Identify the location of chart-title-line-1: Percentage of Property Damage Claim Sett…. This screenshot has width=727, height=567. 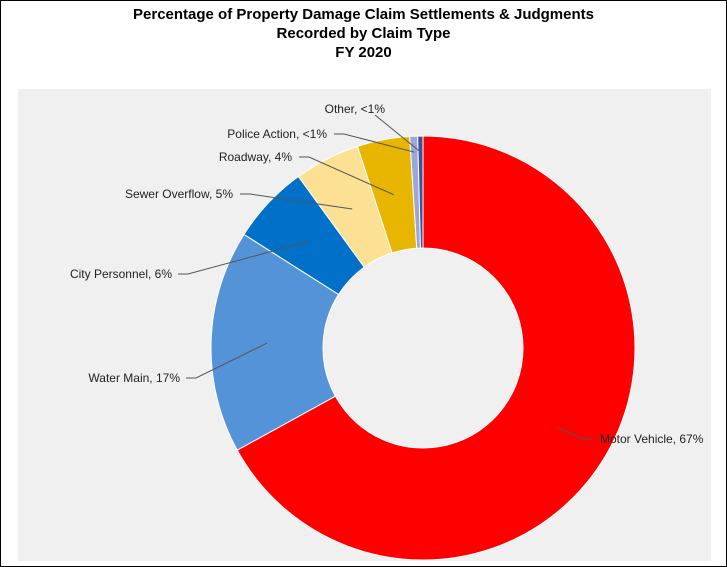
(363, 14).